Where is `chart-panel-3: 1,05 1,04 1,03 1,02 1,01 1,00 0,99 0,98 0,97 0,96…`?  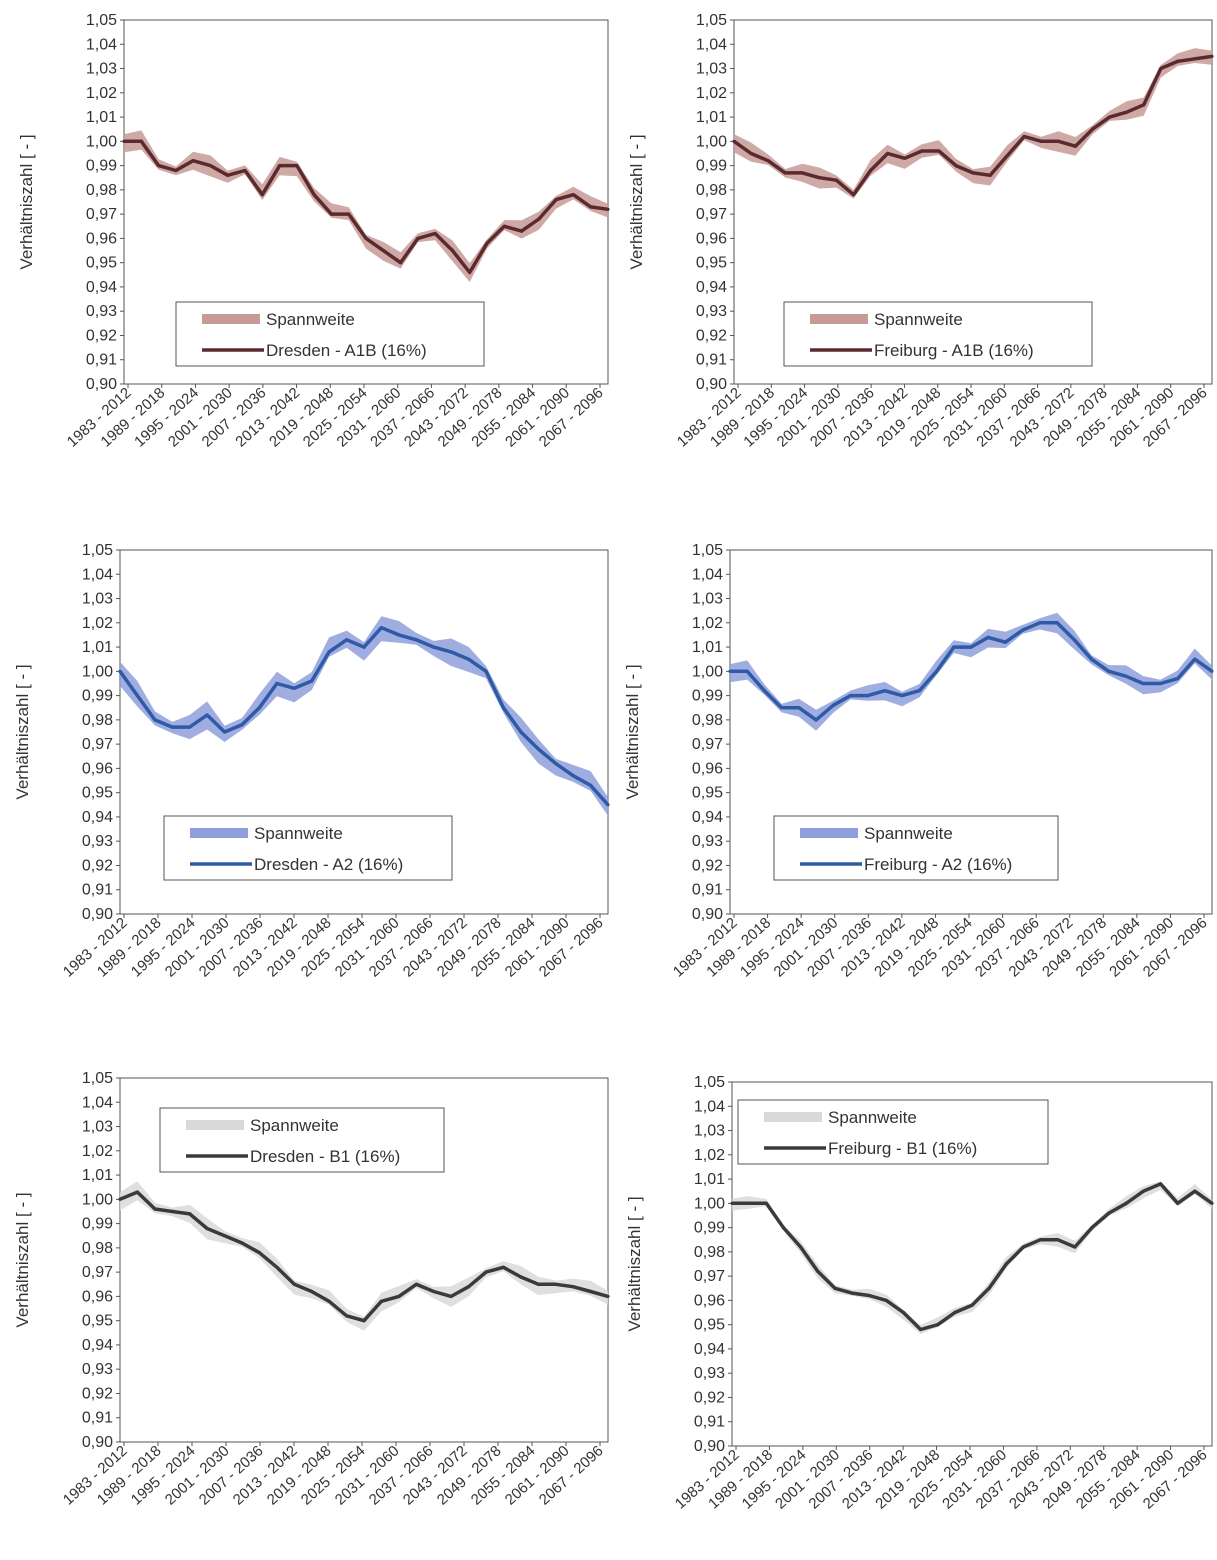 chart-panel-3: 1,05 1,04 1,03 1,02 1,01 1,00 0,99 0,98 0,97 0,96… is located at coordinates (311, 761).